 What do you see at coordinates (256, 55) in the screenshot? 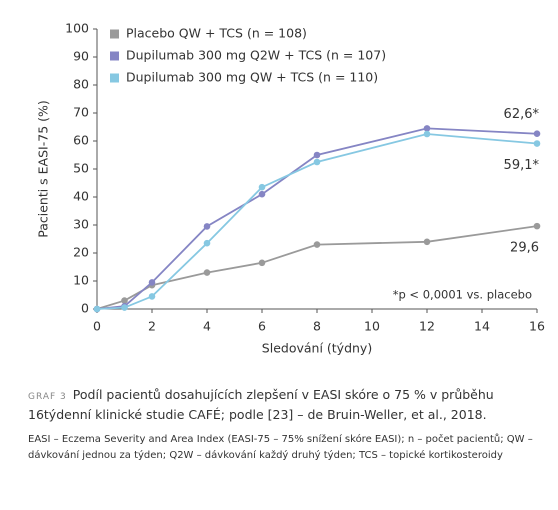
I see `legend-label: Dupilumab 300 mg Q2W + TCS (n = 107)` at bounding box center [256, 55].